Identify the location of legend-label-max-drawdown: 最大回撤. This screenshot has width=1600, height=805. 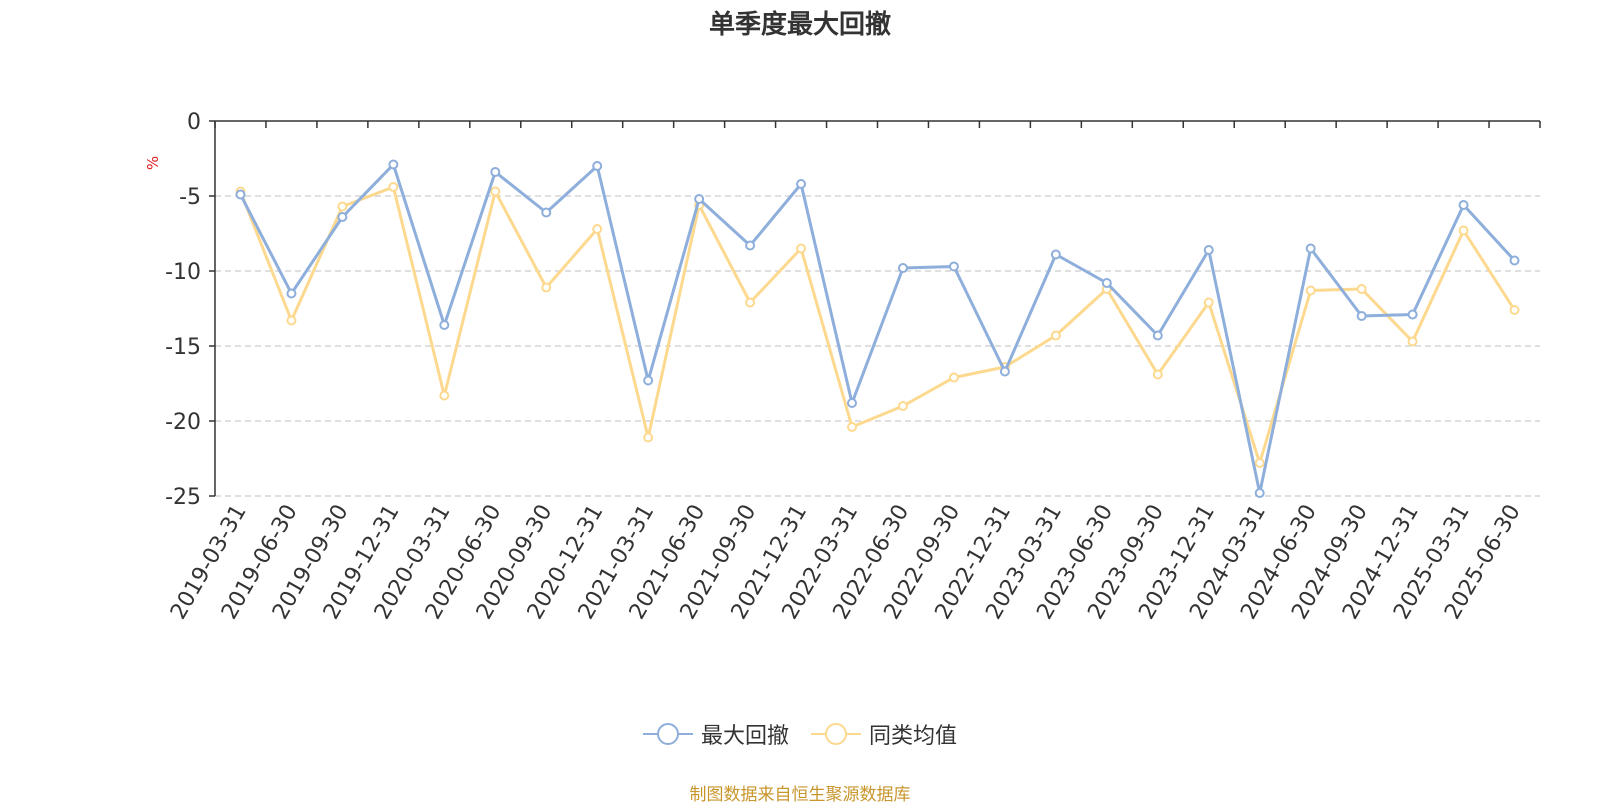
(744, 736).